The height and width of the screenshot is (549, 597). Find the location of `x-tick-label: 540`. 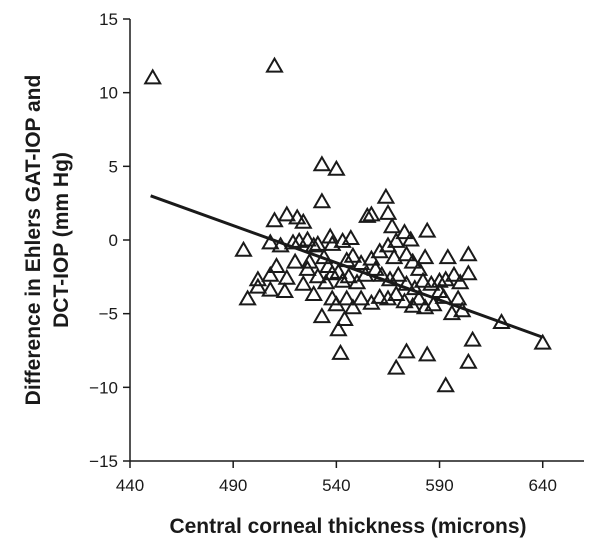

x-tick-label: 540 is located at coordinates (336, 485).